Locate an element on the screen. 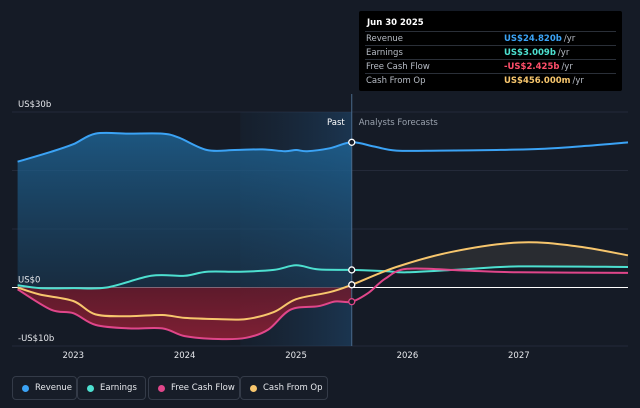 The image size is (640, 408). tooltip-row-revenue: Revenue US$24.820b/yr is located at coordinates (490, 38).